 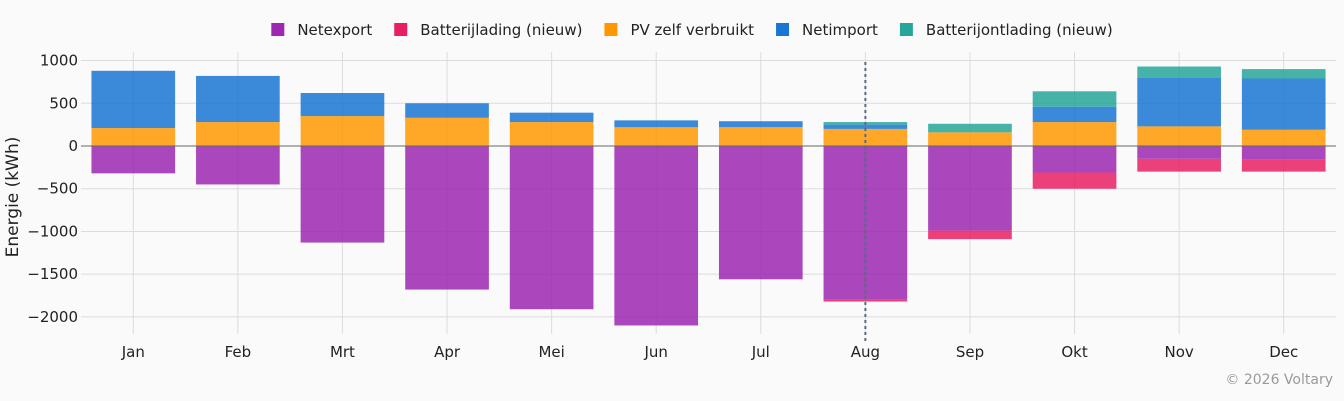 I want to click on bar-segment-netexport-jun, so click(x=656, y=236).